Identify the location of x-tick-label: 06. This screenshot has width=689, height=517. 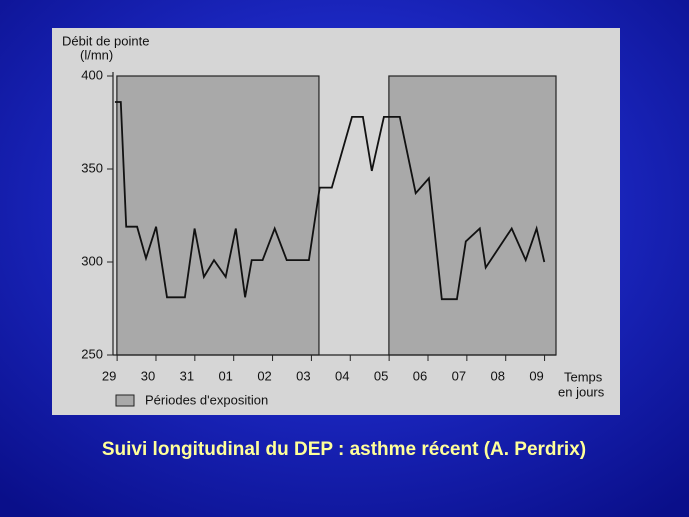
(420, 375).